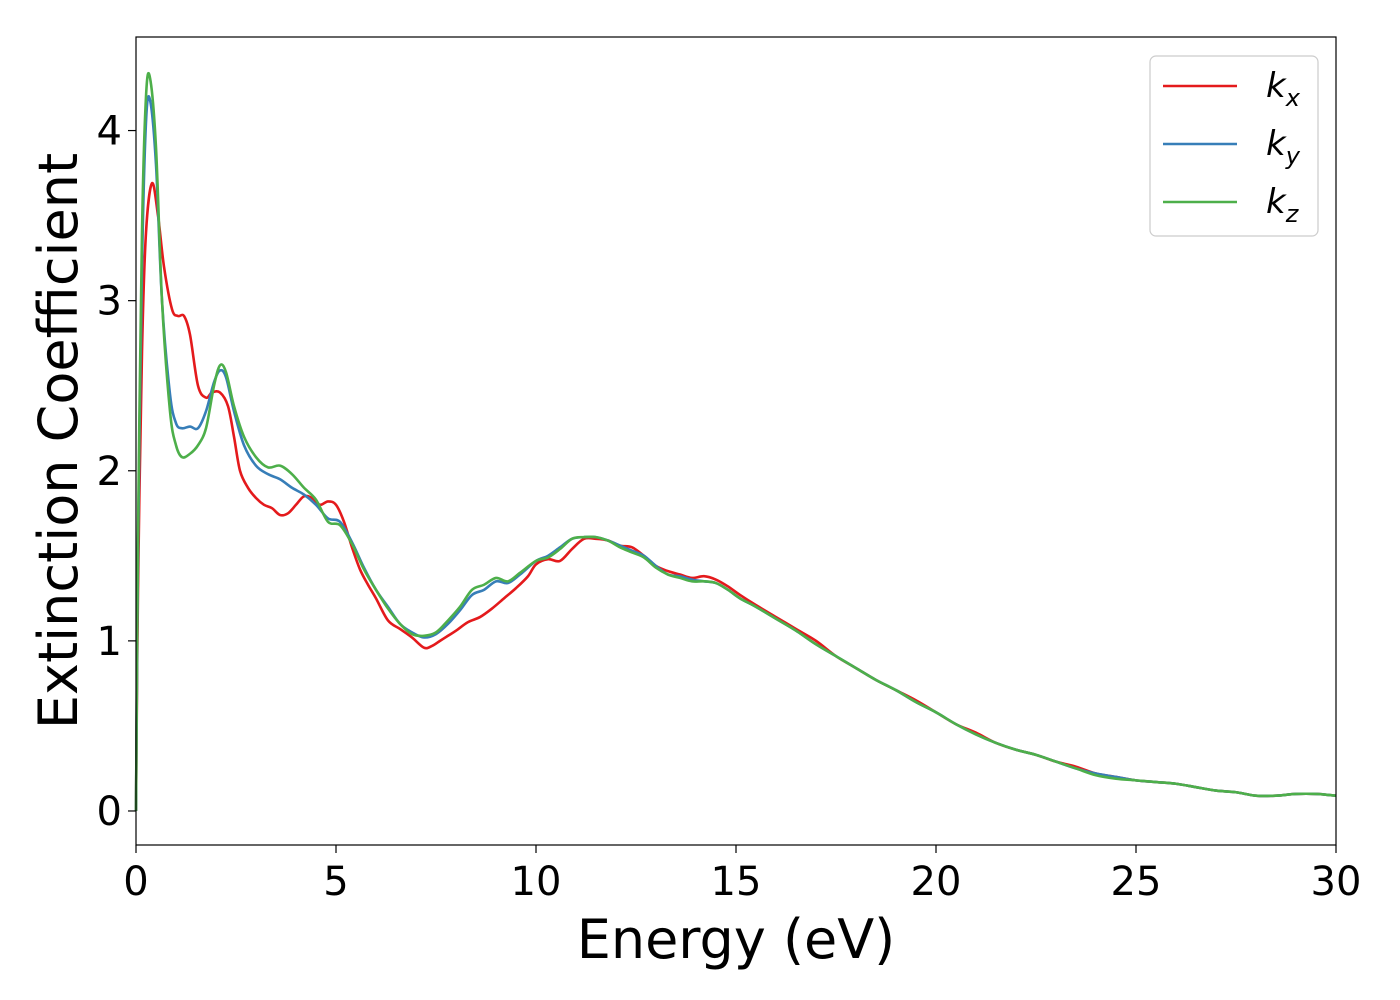 This screenshot has height=1000, width=1400. What do you see at coordinates (109, 812) in the screenshot?
I see `y-tick-label: 0` at bounding box center [109, 812].